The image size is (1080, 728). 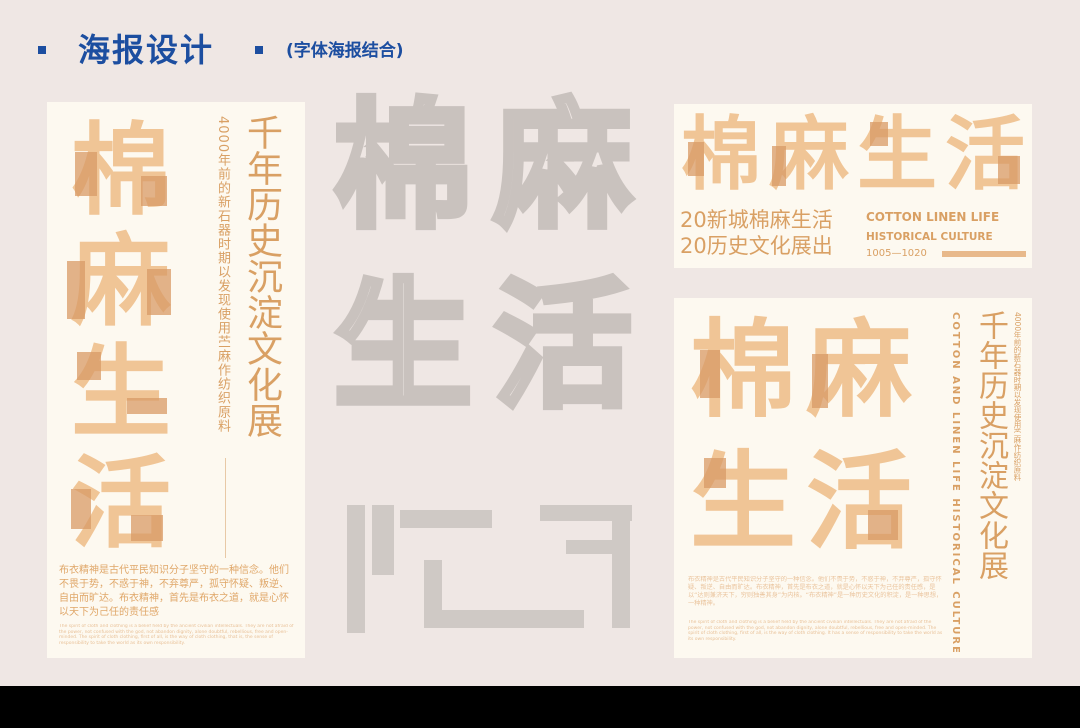 What do you see at coordinates (225, 508) in the screenshot?
I see `divider-line` at bounding box center [225, 508].